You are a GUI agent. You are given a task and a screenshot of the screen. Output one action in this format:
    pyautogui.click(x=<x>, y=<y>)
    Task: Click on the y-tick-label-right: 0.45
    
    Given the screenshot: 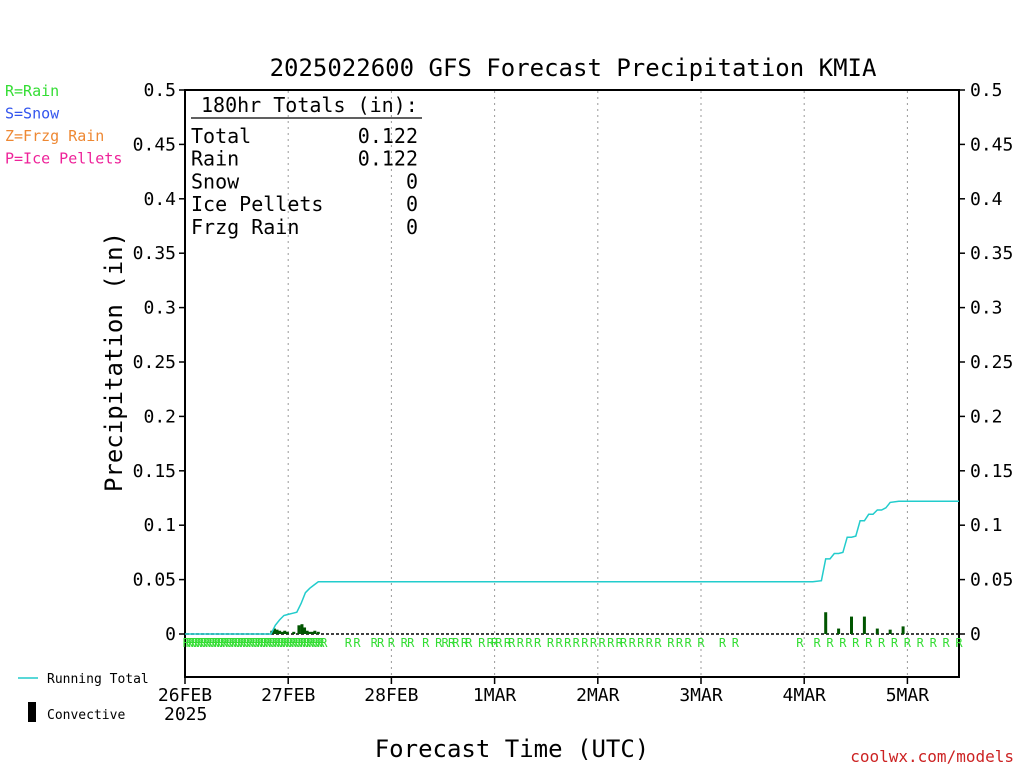 What is the action you would take?
    pyautogui.click(x=991, y=144)
    